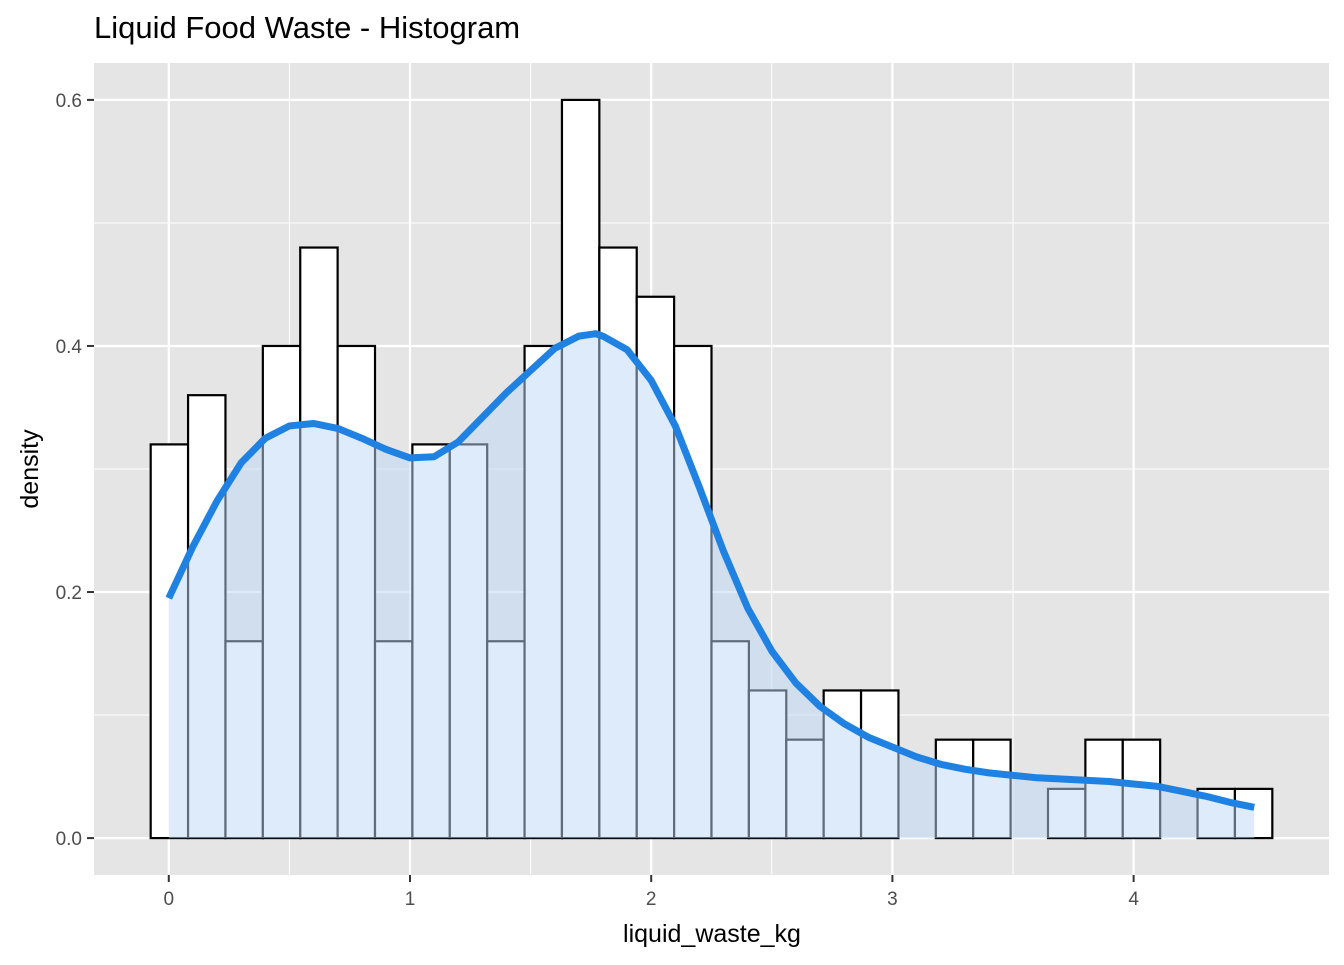 This screenshot has width=1344, height=965. What do you see at coordinates (69, 593) in the screenshot?
I see `y-tick-label: 0.2` at bounding box center [69, 593].